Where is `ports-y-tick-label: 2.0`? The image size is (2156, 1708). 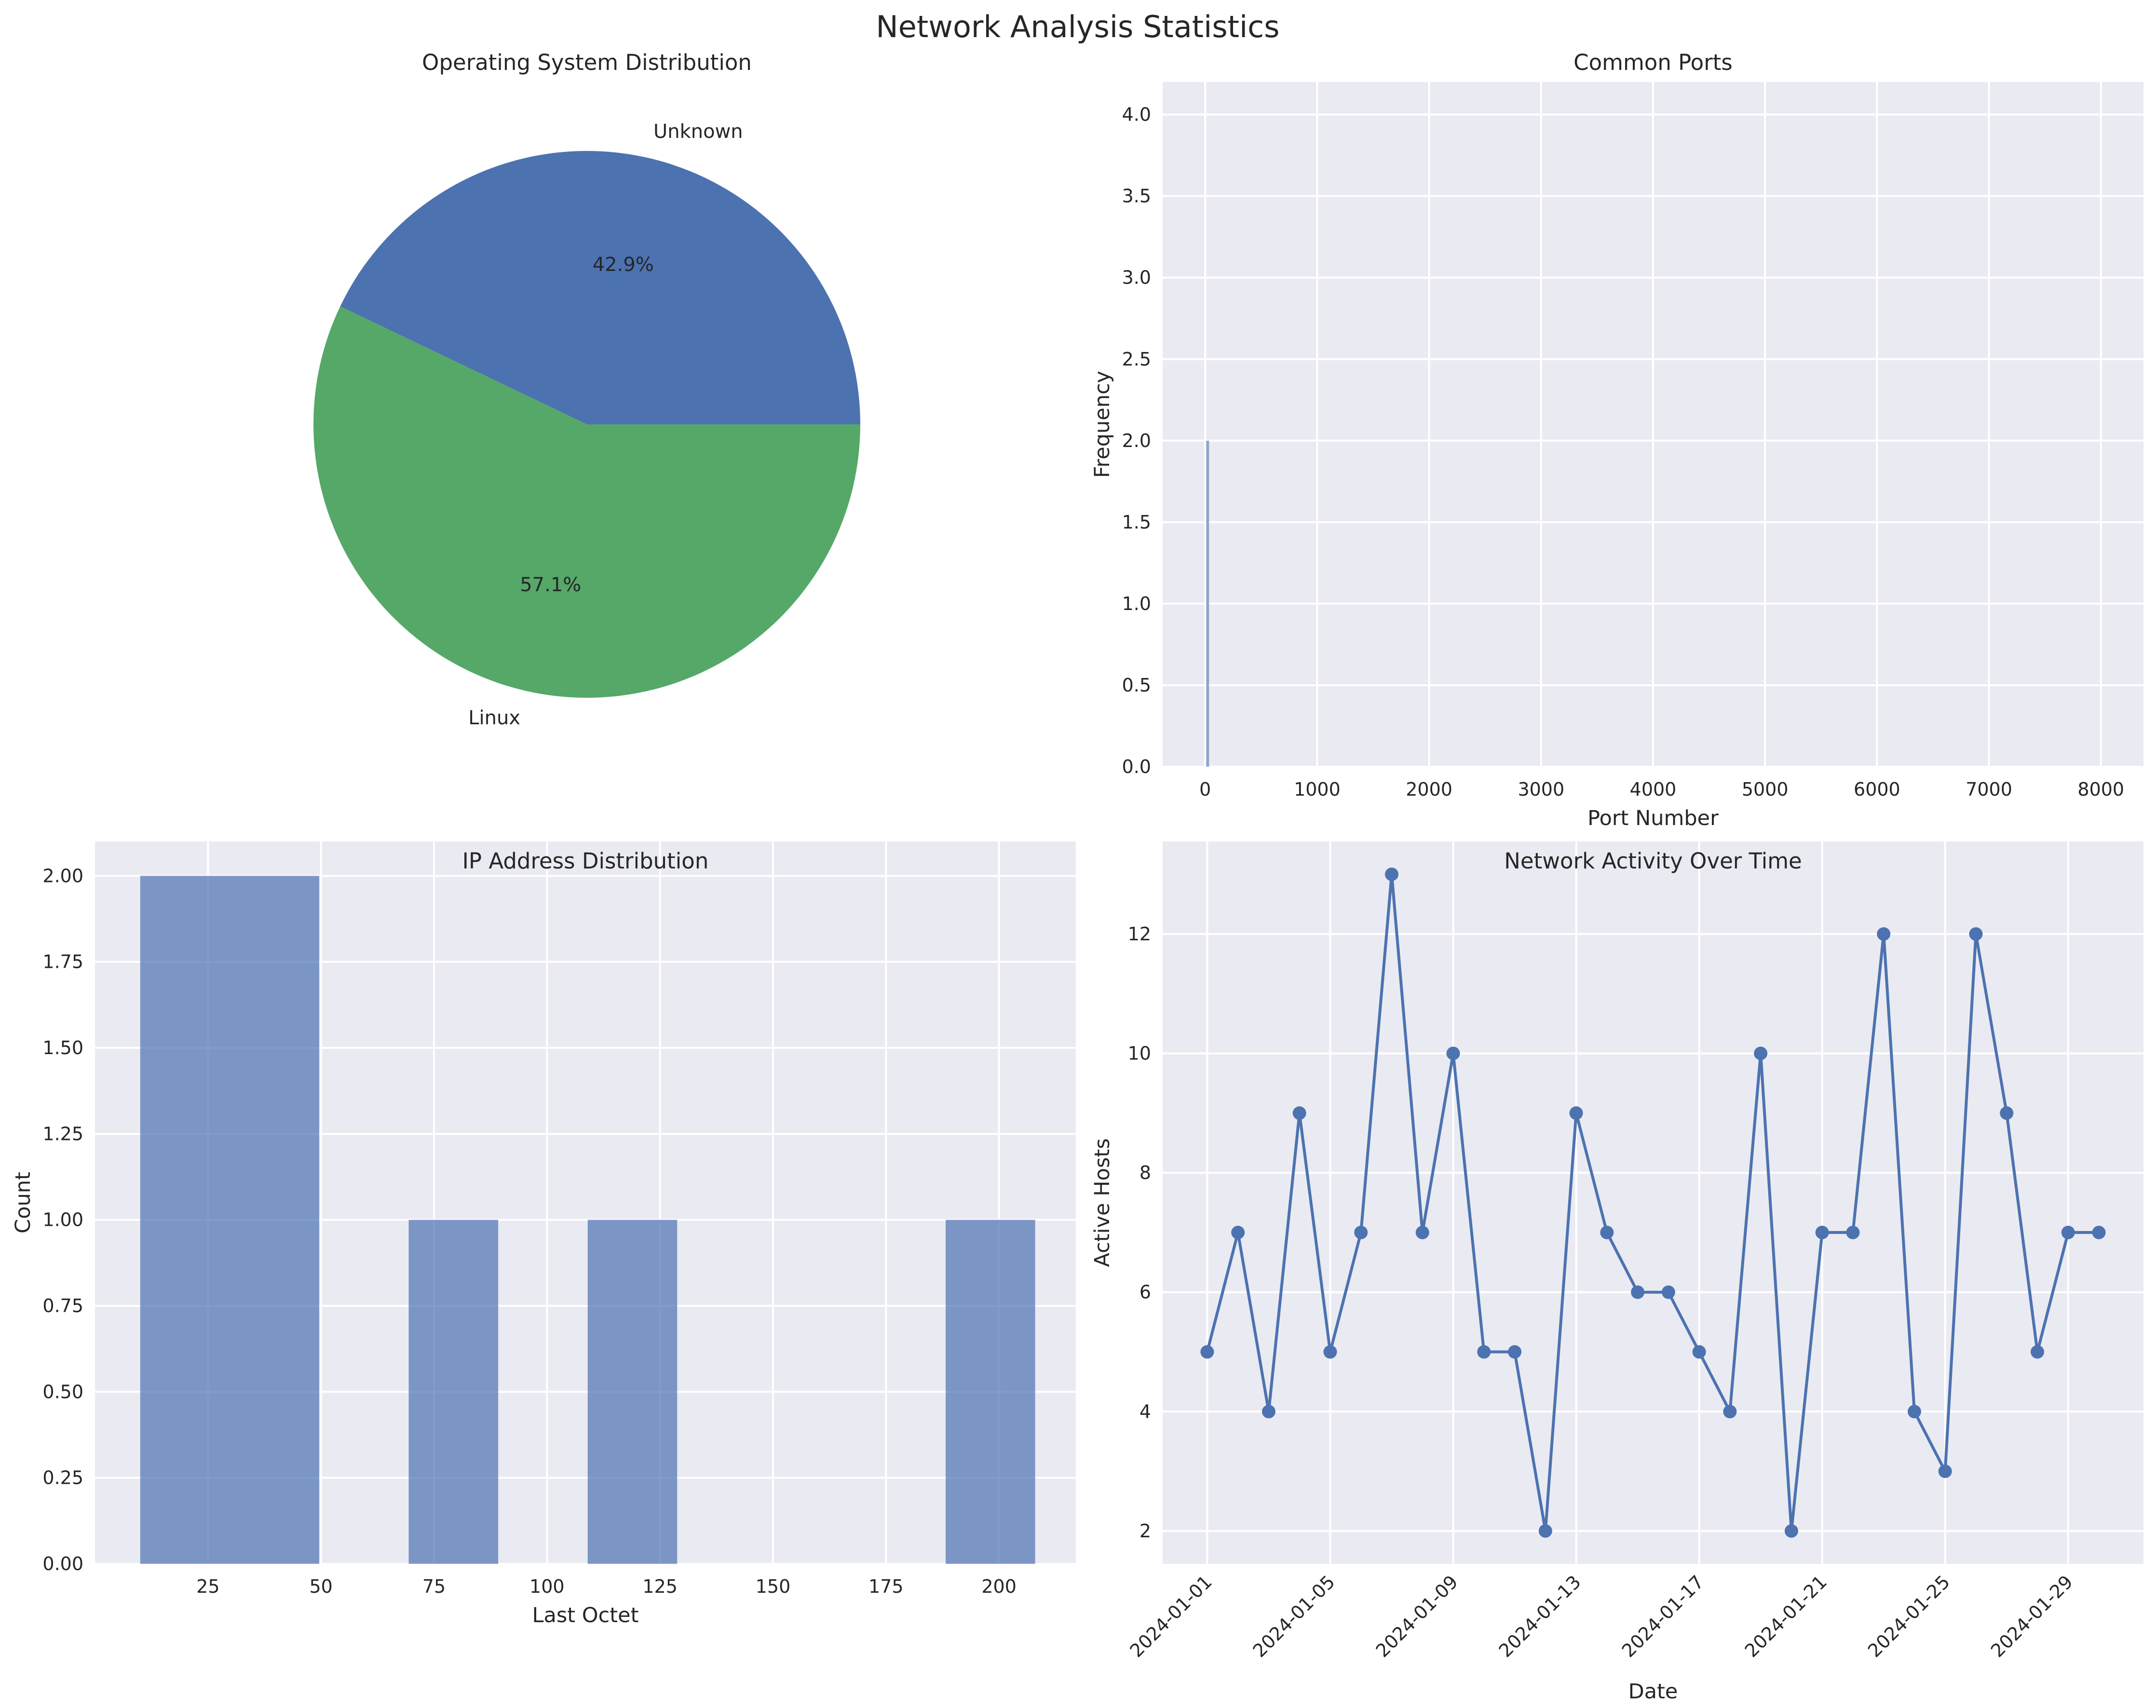 ports-y-tick-label: 2.0 is located at coordinates (1137, 440).